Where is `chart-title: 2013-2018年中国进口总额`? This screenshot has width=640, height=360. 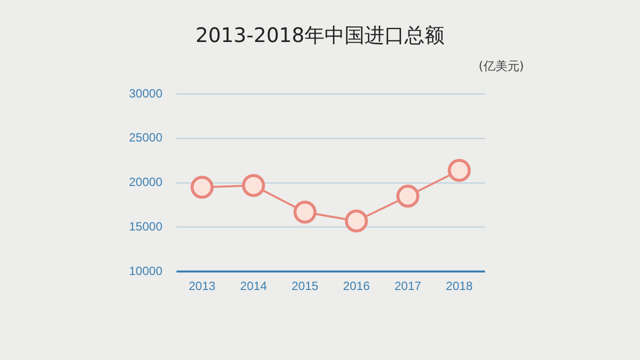
chart-title: 2013-2018年中国进口总额 is located at coordinates (320, 35).